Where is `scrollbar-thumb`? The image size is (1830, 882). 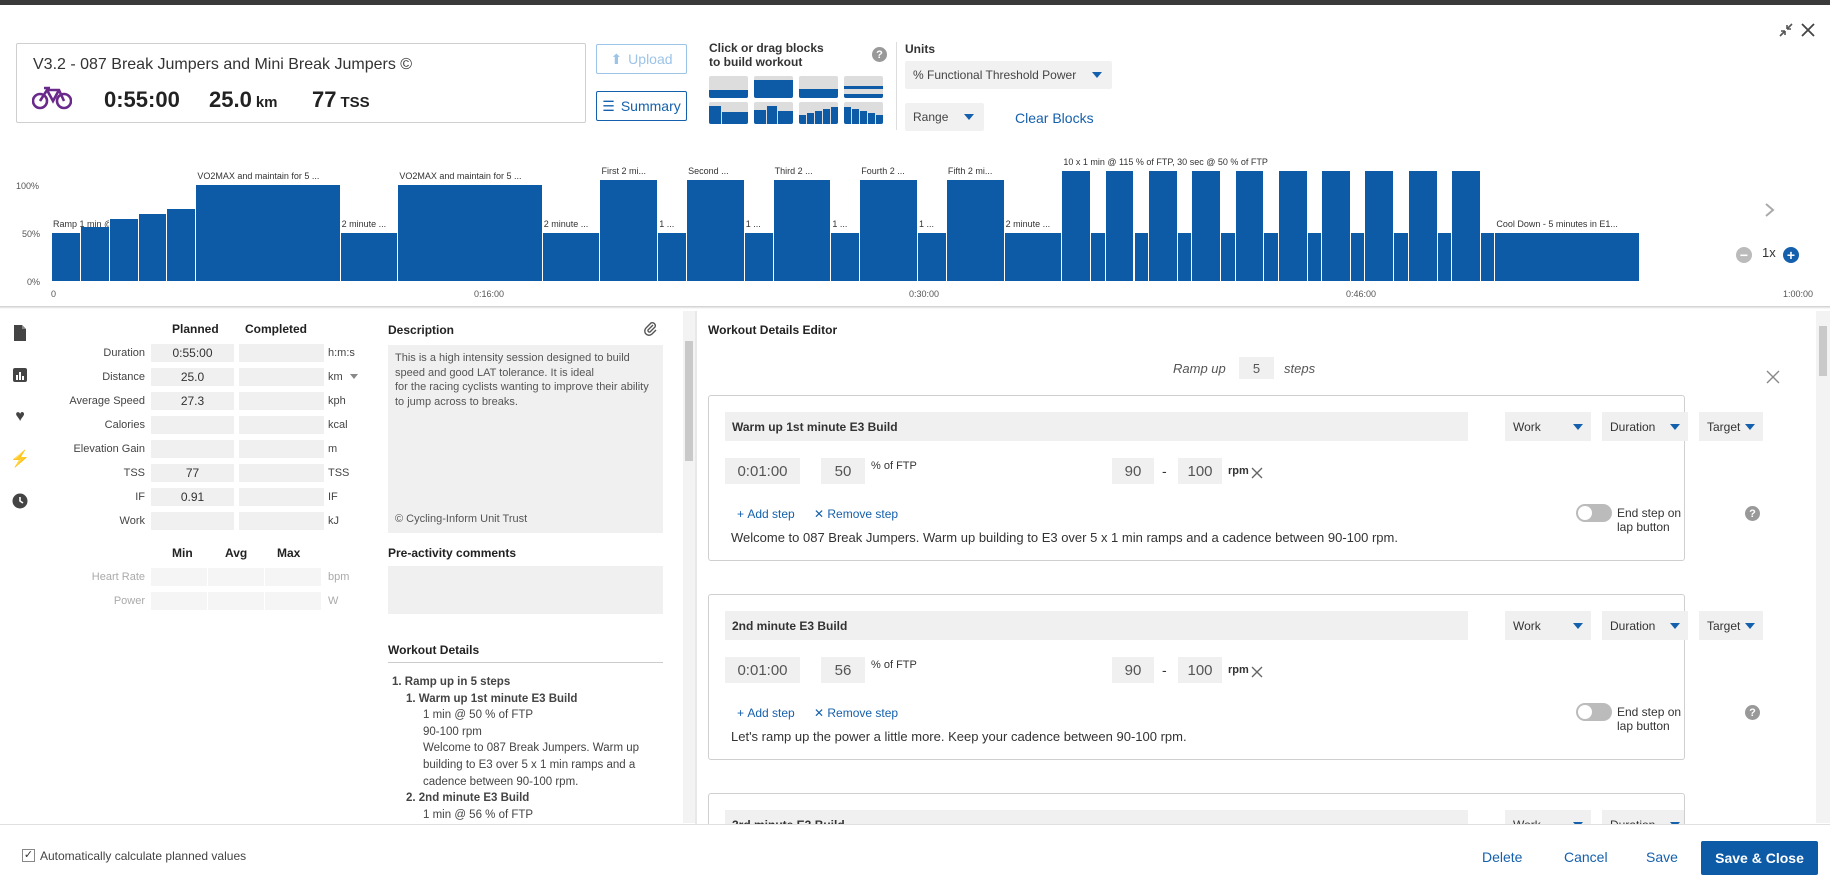
scrollbar-thumb is located at coordinates (1823, 351).